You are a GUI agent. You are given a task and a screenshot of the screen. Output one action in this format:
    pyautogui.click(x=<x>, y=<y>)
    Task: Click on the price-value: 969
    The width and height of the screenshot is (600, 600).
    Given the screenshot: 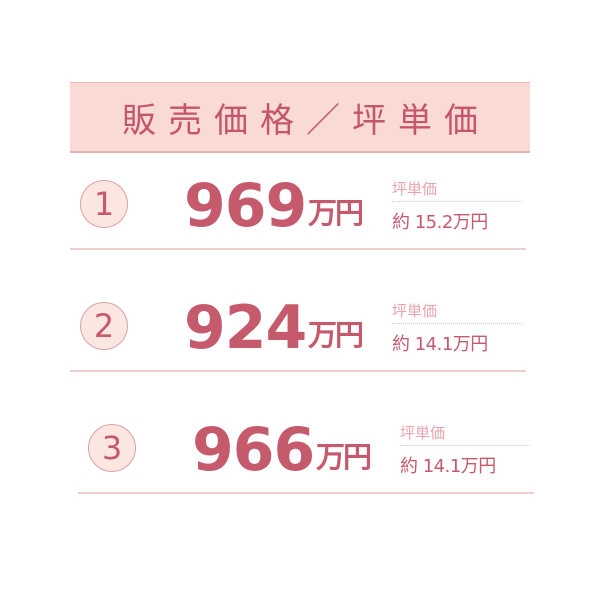 What is the action you would take?
    pyautogui.click(x=245, y=206)
    